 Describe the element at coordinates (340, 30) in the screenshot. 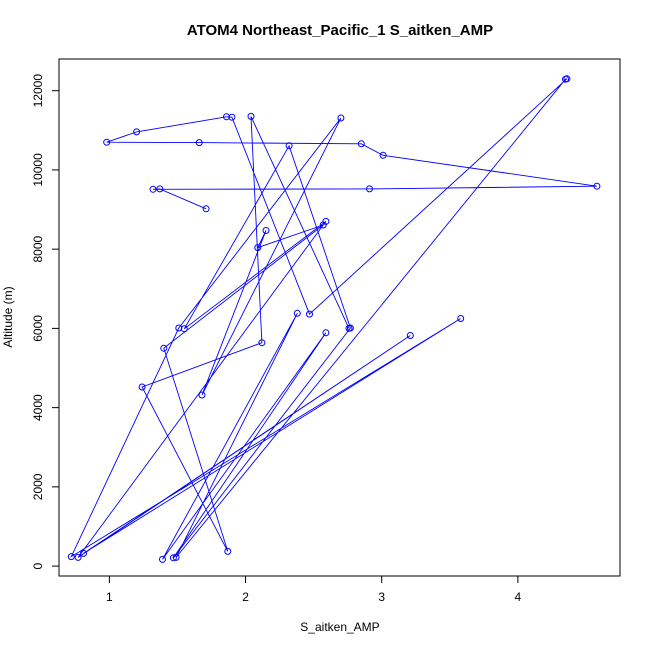

I see `chart-title: ATOM4 Northeast_Pacific_1 S_aitken_AMP` at that location.